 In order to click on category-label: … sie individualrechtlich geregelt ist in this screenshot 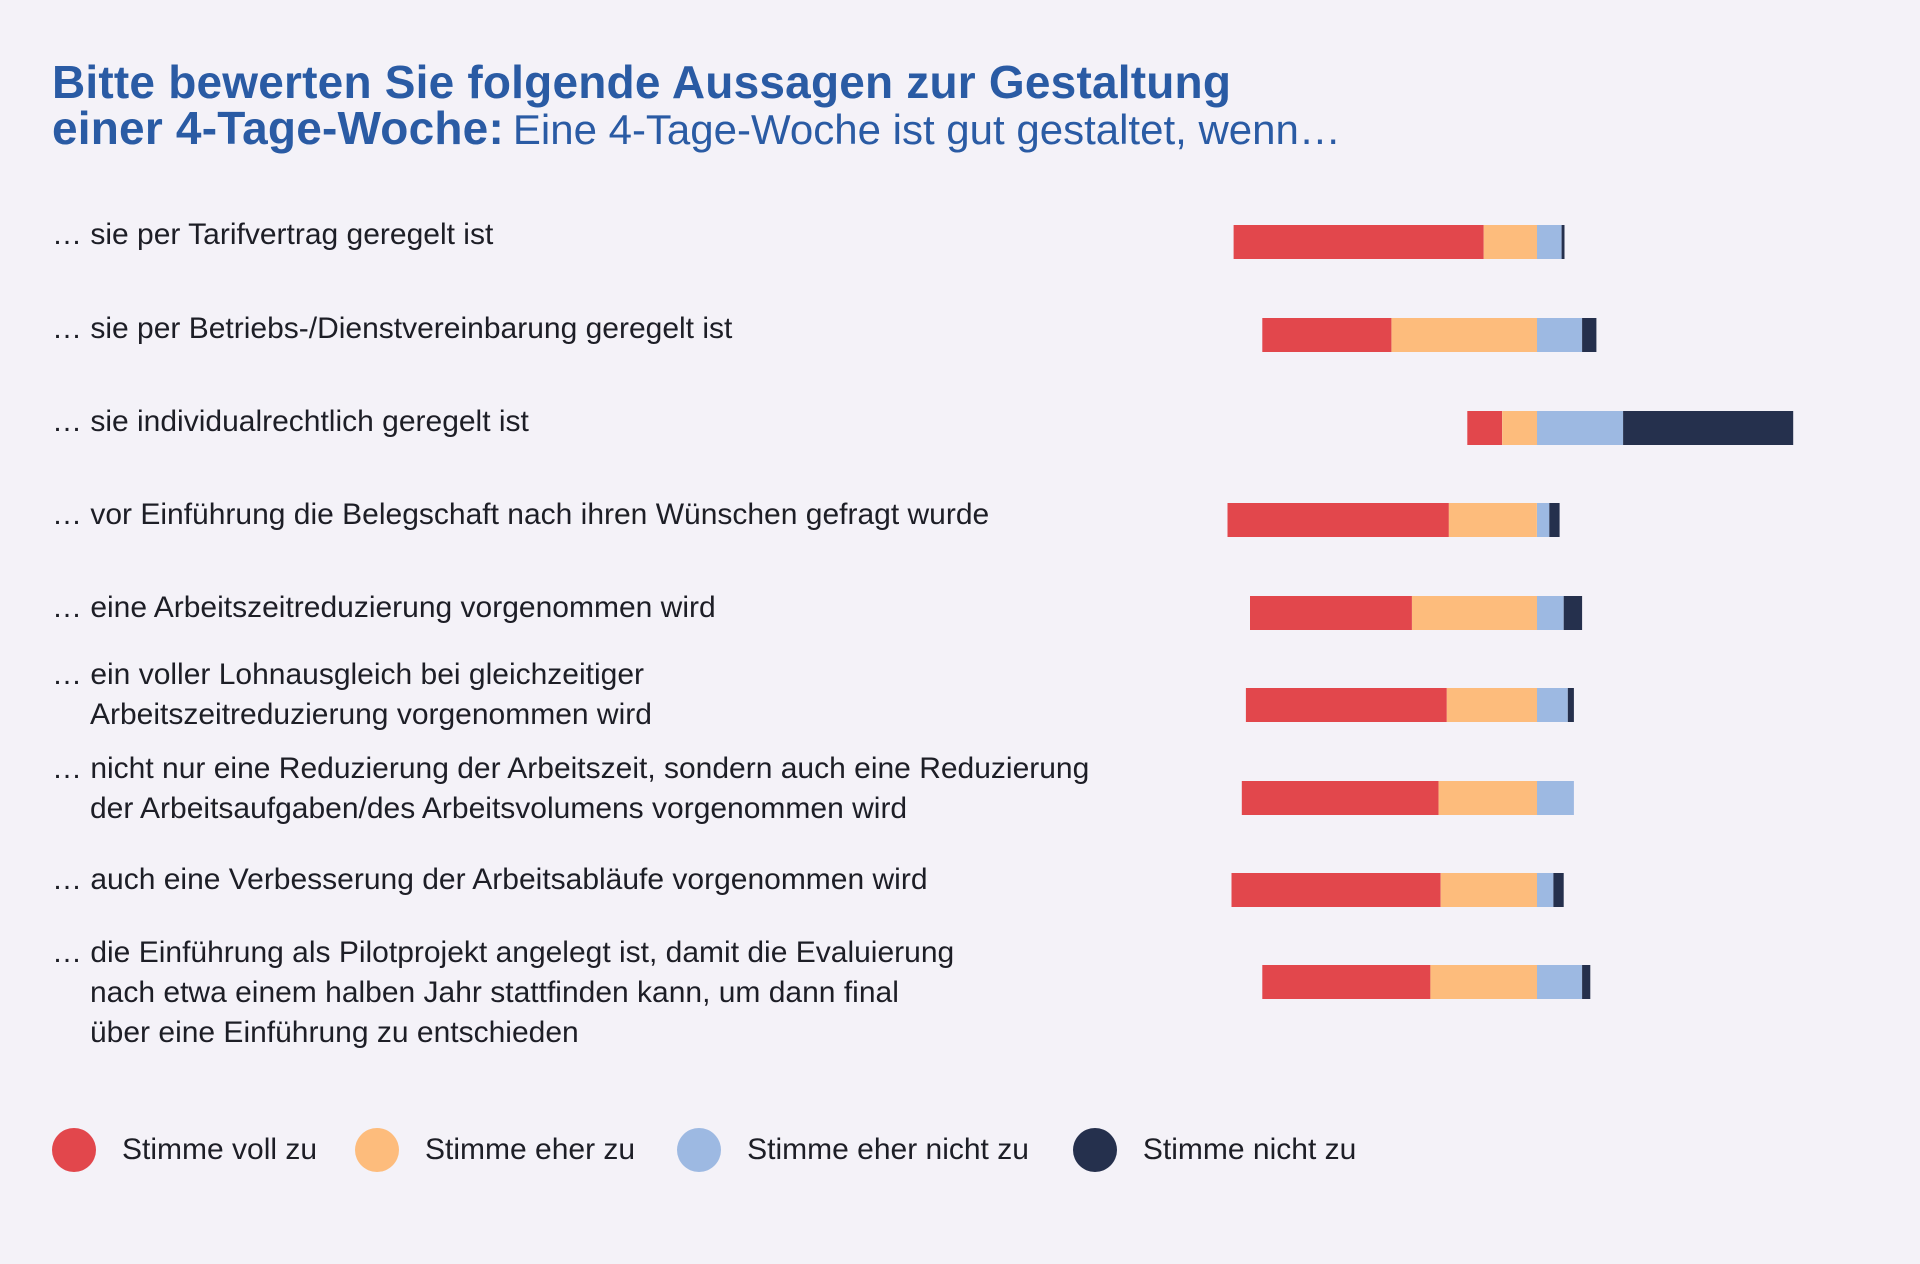, I will do `click(642, 422)`.